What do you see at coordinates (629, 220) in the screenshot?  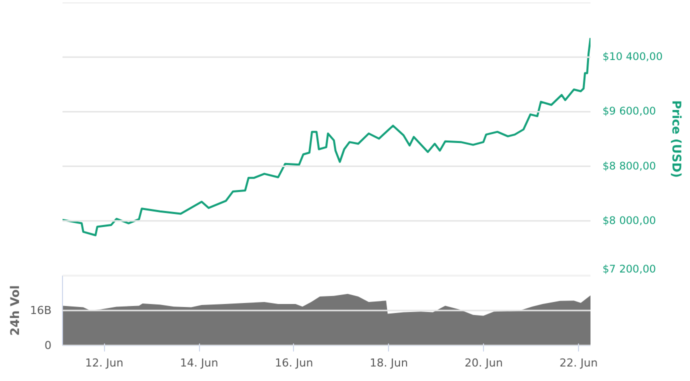 I see `y2-tick-label: $8 000,00` at bounding box center [629, 220].